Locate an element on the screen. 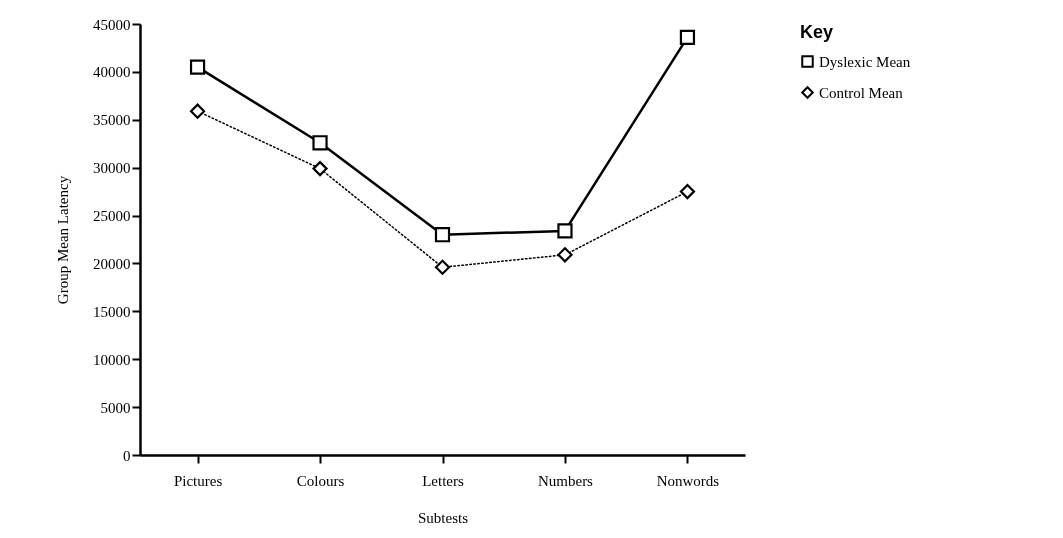  y-tick-label: 35000 is located at coordinates (112, 120).